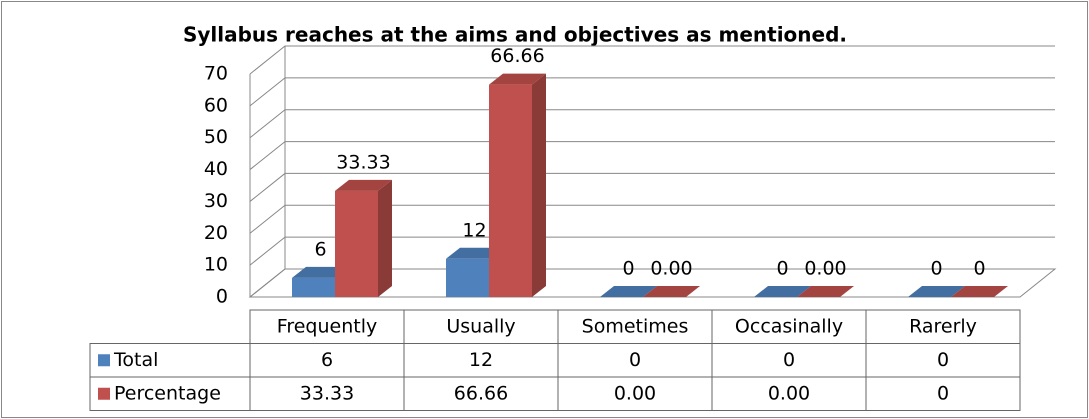  I want to click on y-tick-label: 60, so click(216, 105).